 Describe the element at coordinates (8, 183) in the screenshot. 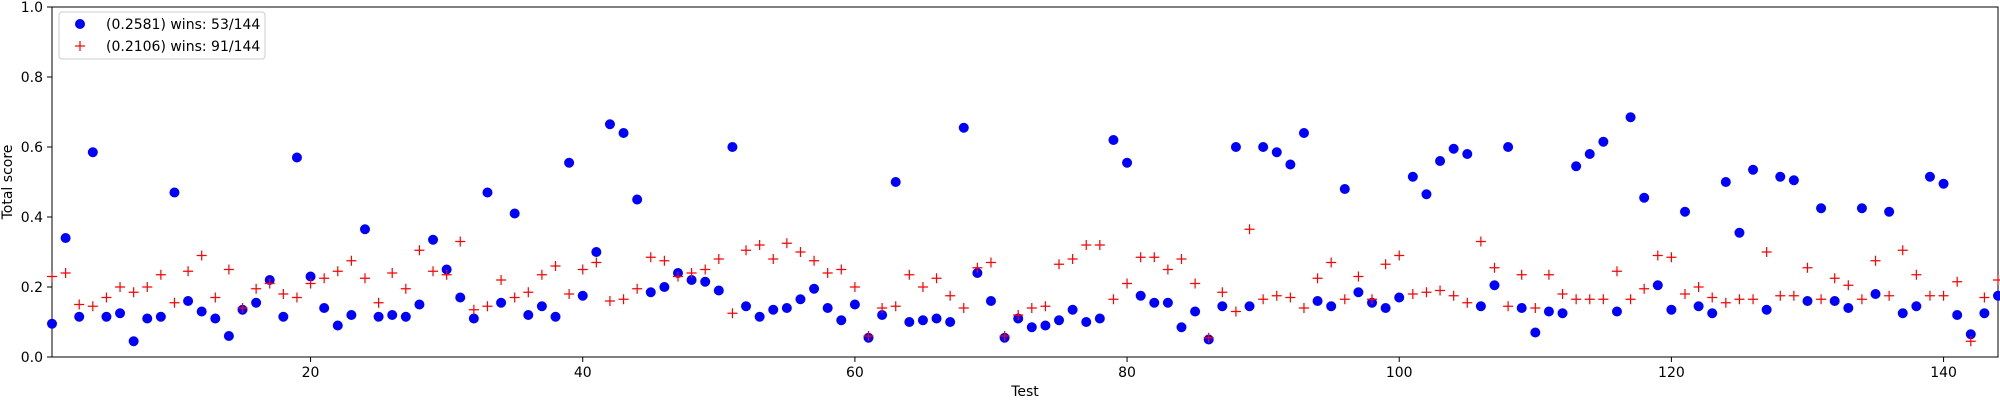

I see `y-axis-label: Total score` at that location.